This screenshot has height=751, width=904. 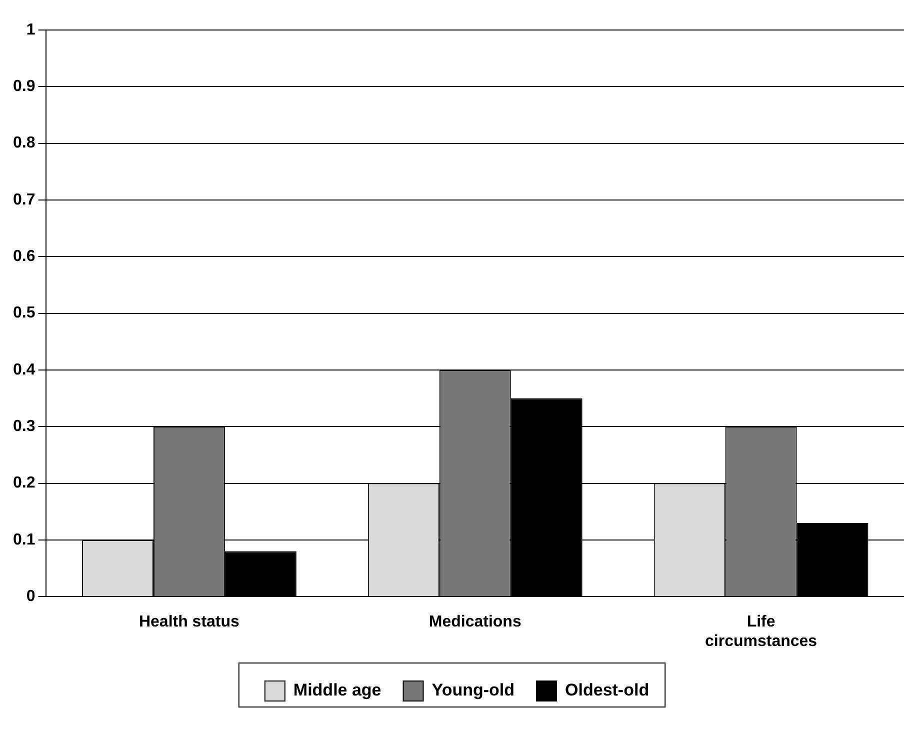 What do you see at coordinates (24, 313) in the screenshot?
I see `y-tick-label: 0.5` at bounding box center [24, 313].